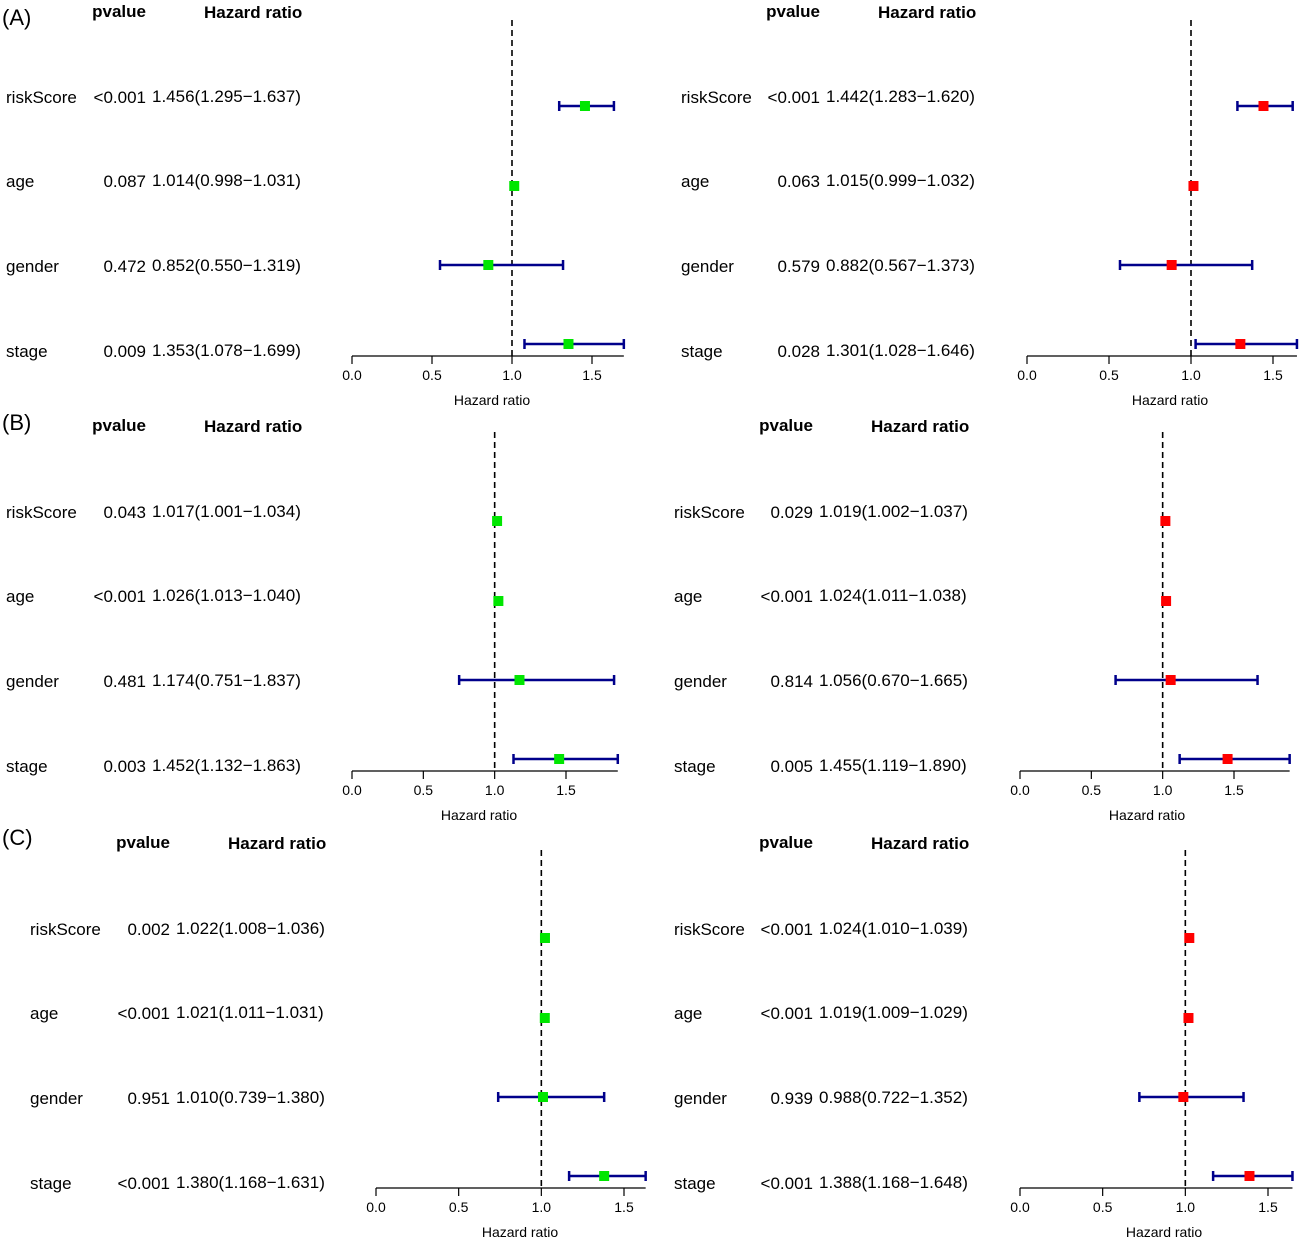 The height and width of the screenshot is (1246, 1300). I want to click on hr-ci-text: 1.019(1.009−1.029), so click(893, 1012).